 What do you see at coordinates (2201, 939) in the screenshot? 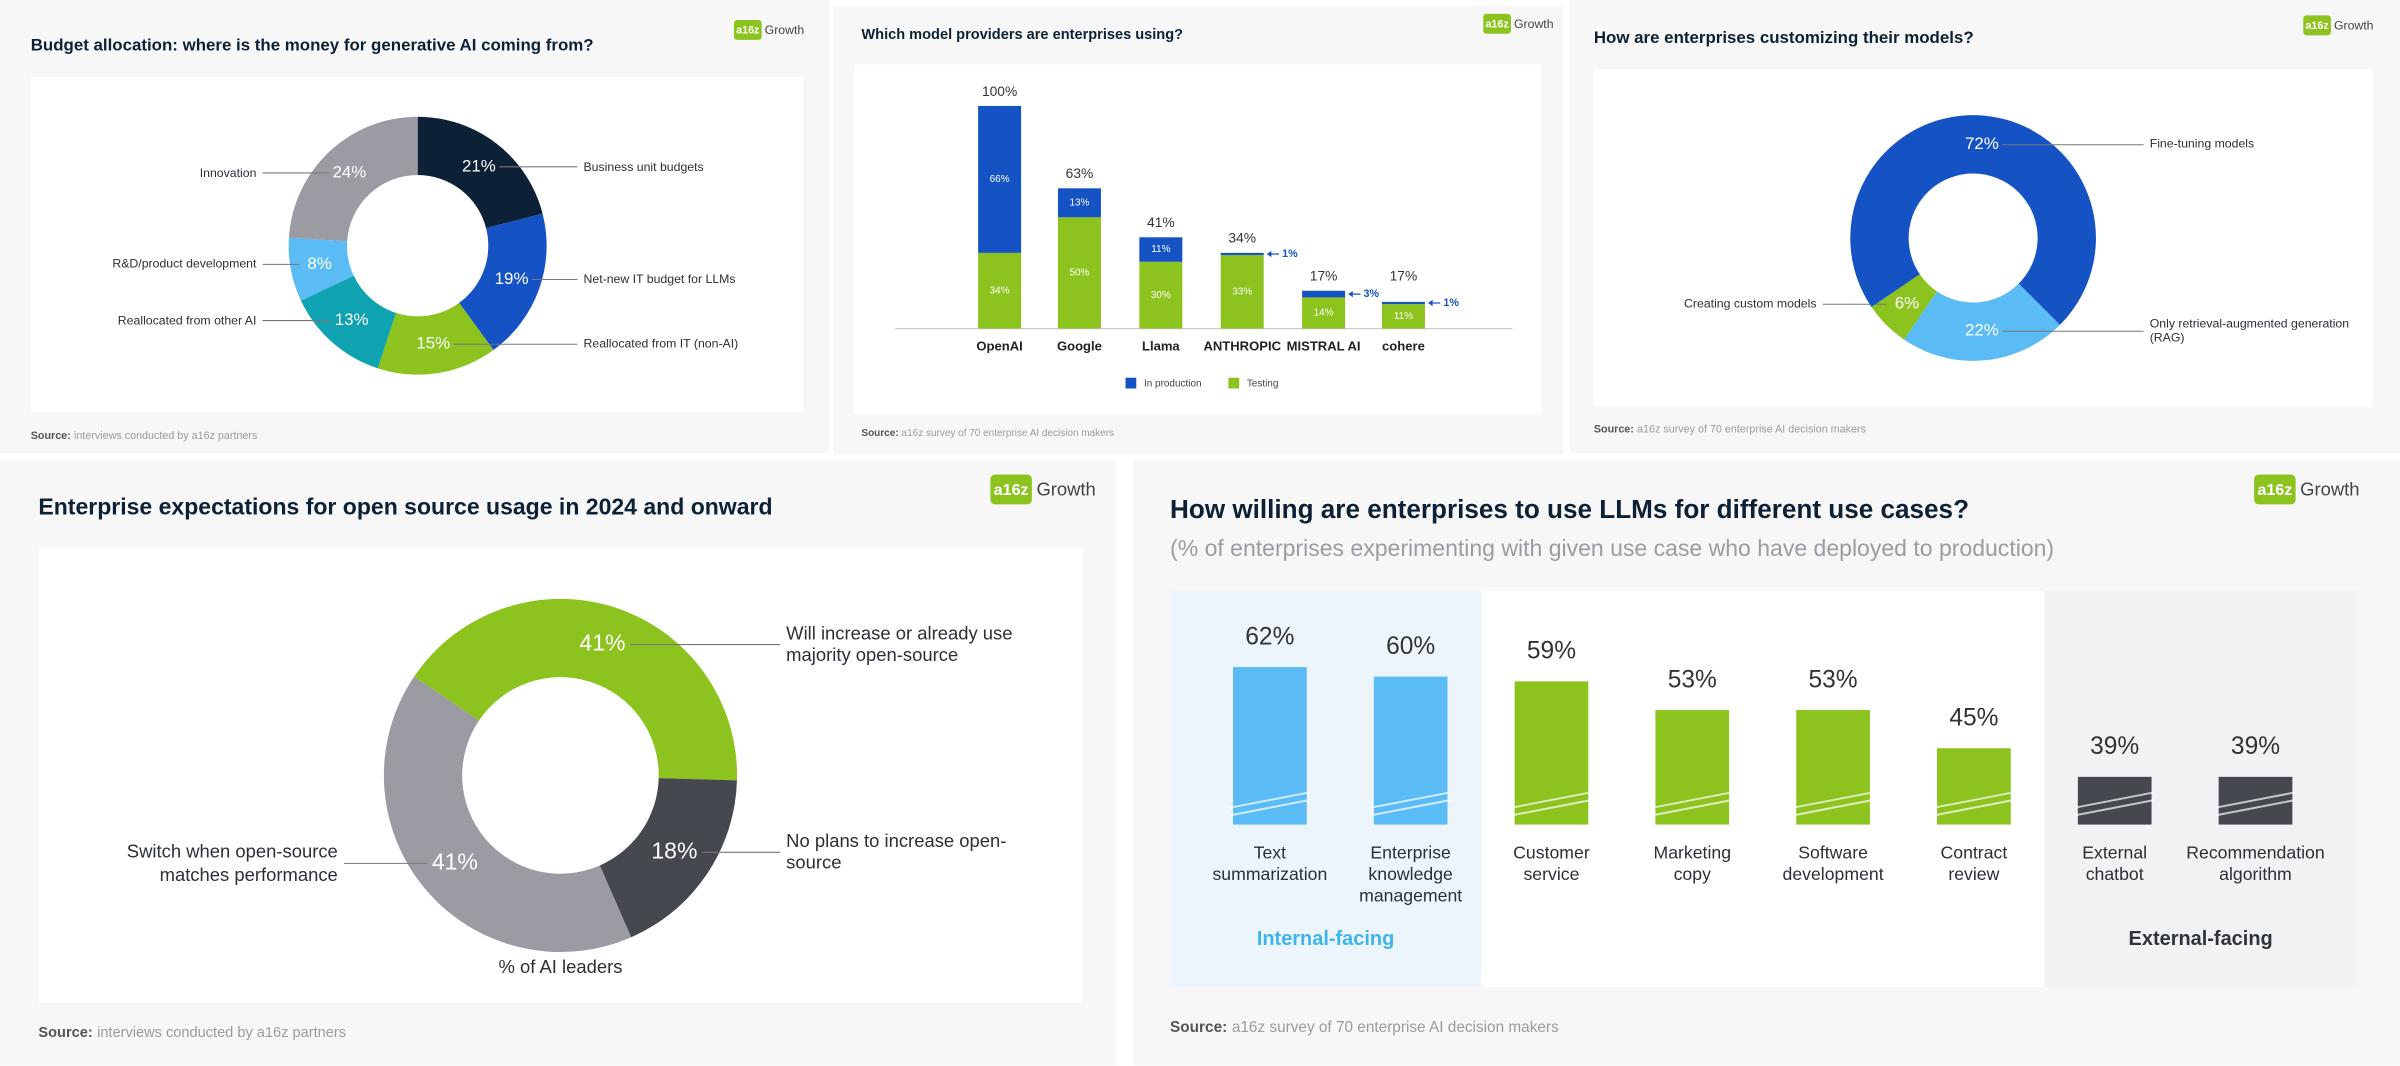
I see `group-label: External-facing` at bounding box center [2201, 939].